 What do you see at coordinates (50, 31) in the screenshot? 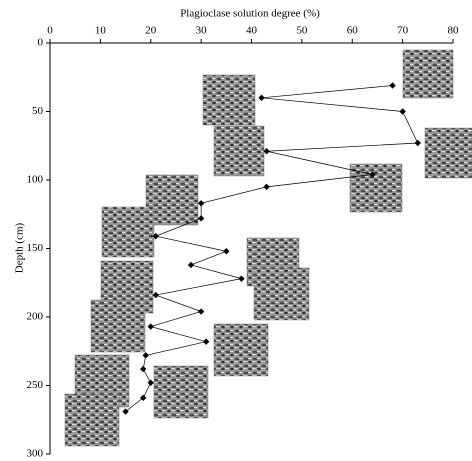
I see `x-tick-label: 0` at bounding box center [50, 31].